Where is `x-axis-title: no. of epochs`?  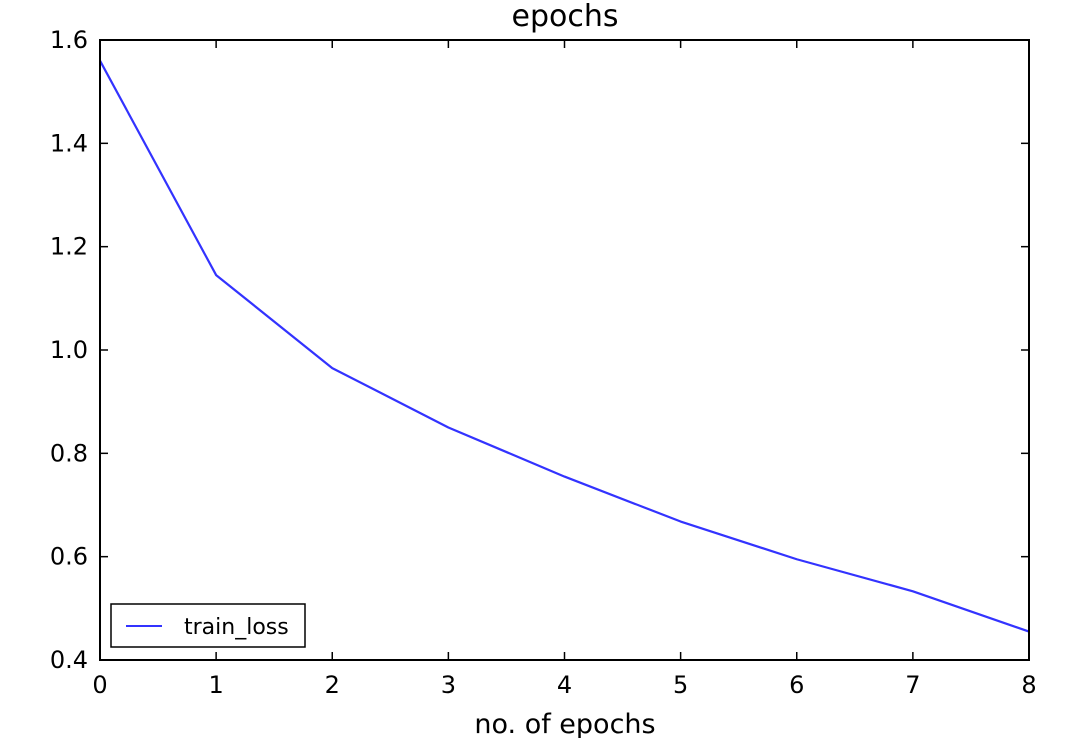
x-axis-title: no. of epochs is located at coordinates (564, 723).